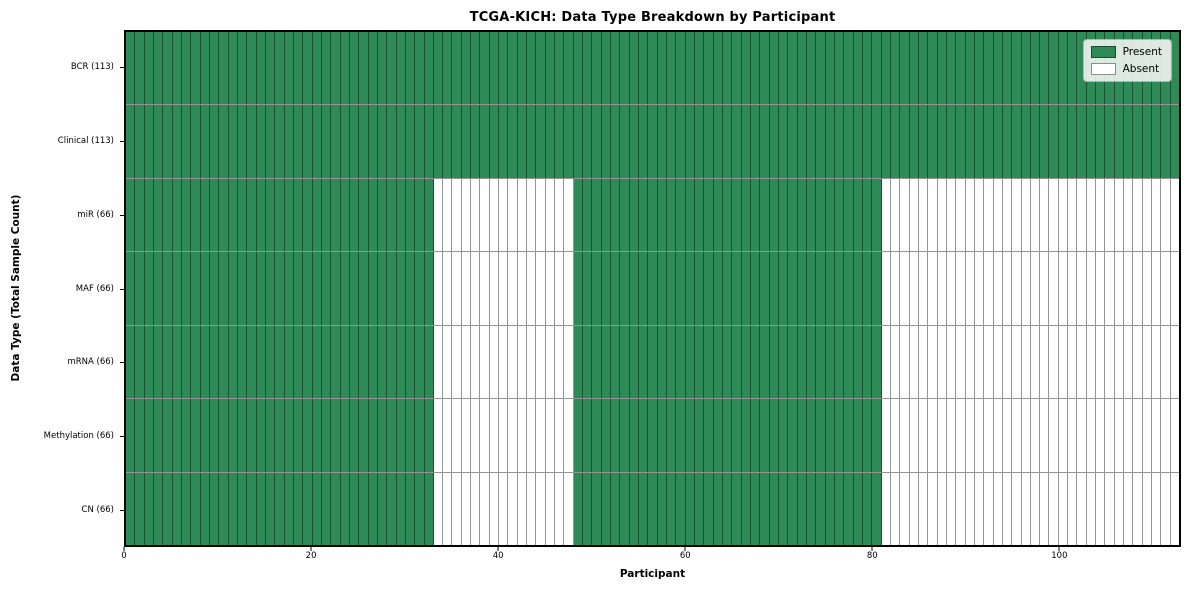 Image resolution: width=1200 pixels, height=600 pixels. I want to click on y-tick-label: mRNA (66), so click(90, 362).